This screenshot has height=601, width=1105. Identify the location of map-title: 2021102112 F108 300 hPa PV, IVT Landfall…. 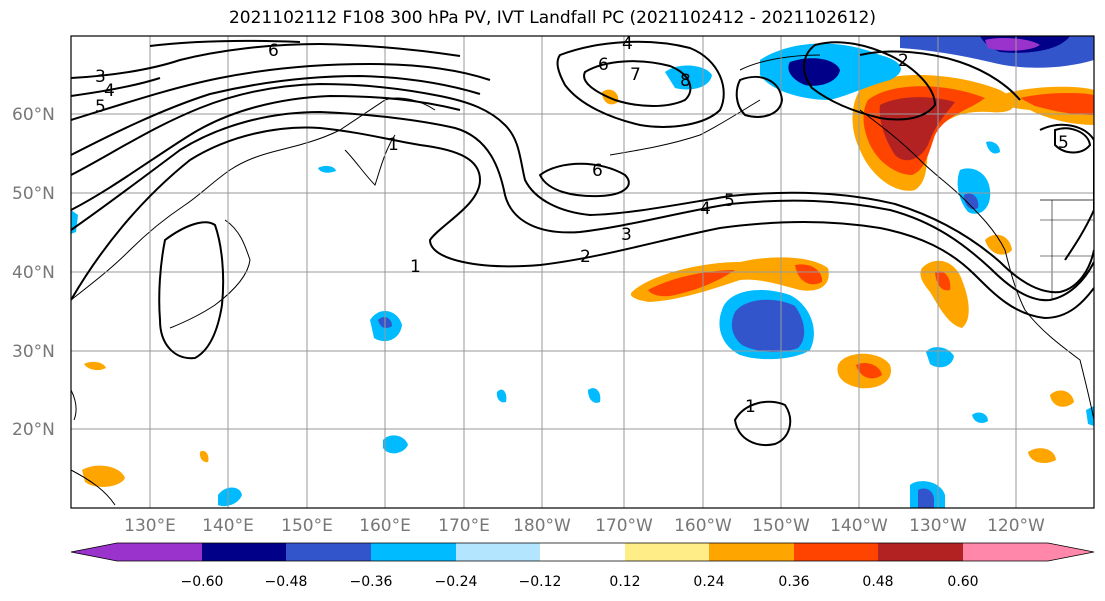
(552, 18).